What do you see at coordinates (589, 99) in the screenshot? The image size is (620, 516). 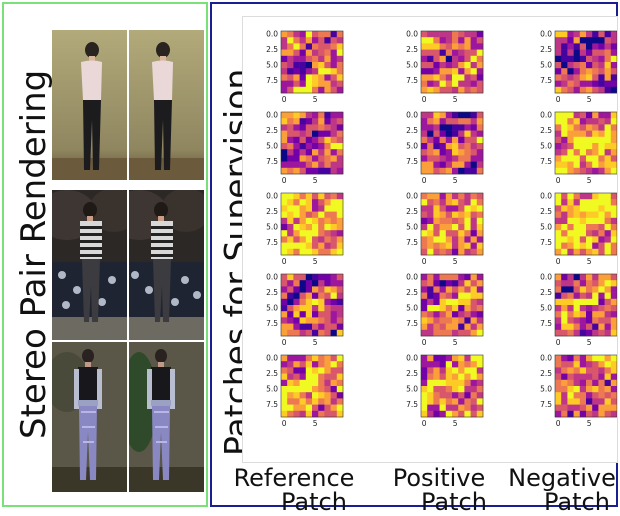 I see `x-tick-label: 5` at bounding box center [589, 99].